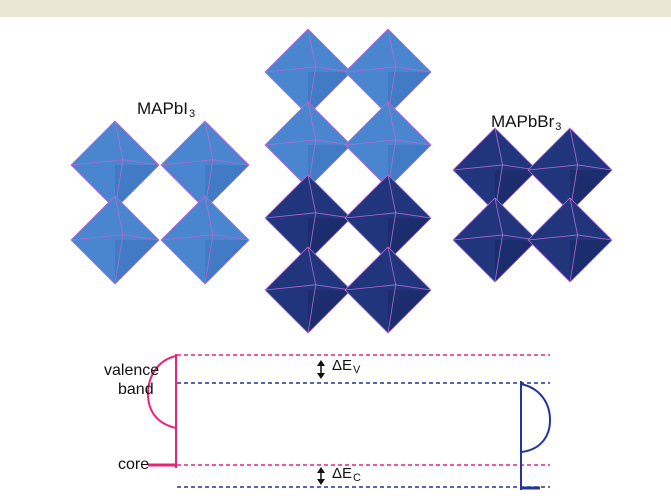  What do you see at coordinates (119, 240) in the screenshot?
I see `mapbi3-octahedron-3-edge-v` at bounding box center [119, 240].